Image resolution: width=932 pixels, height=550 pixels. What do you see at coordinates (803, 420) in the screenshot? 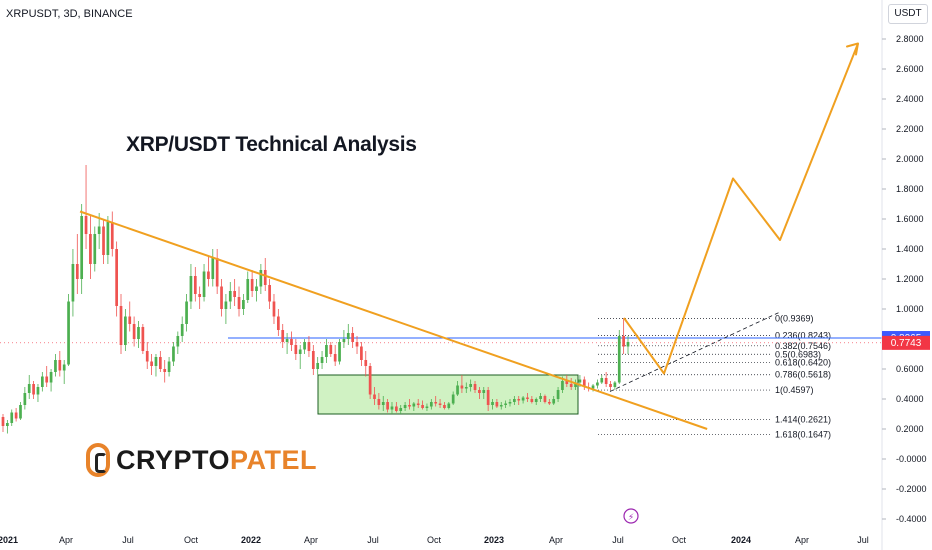
I see `fib-level-label: 1.414(0.2621)` at bounding box center [803, 420].